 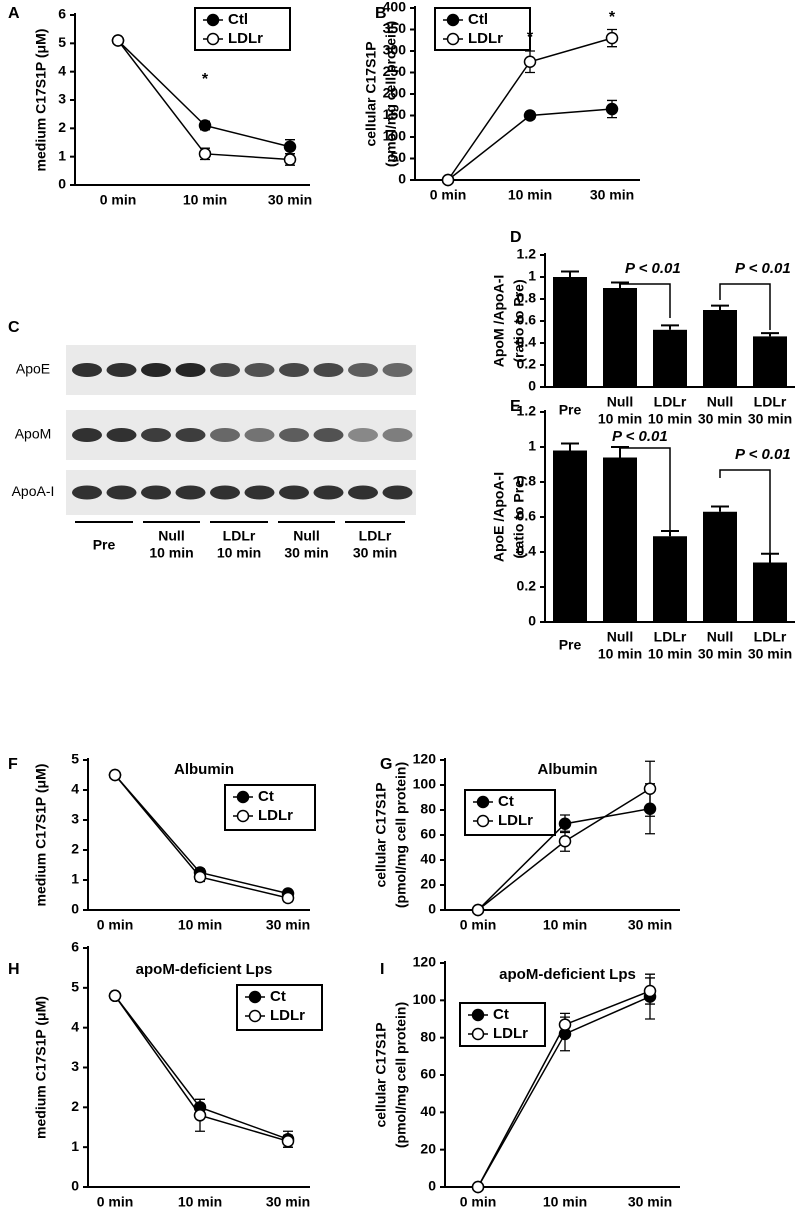 I want to click on y-axis-label: ApoM /ApoA-I, so click(x=499, y=321).